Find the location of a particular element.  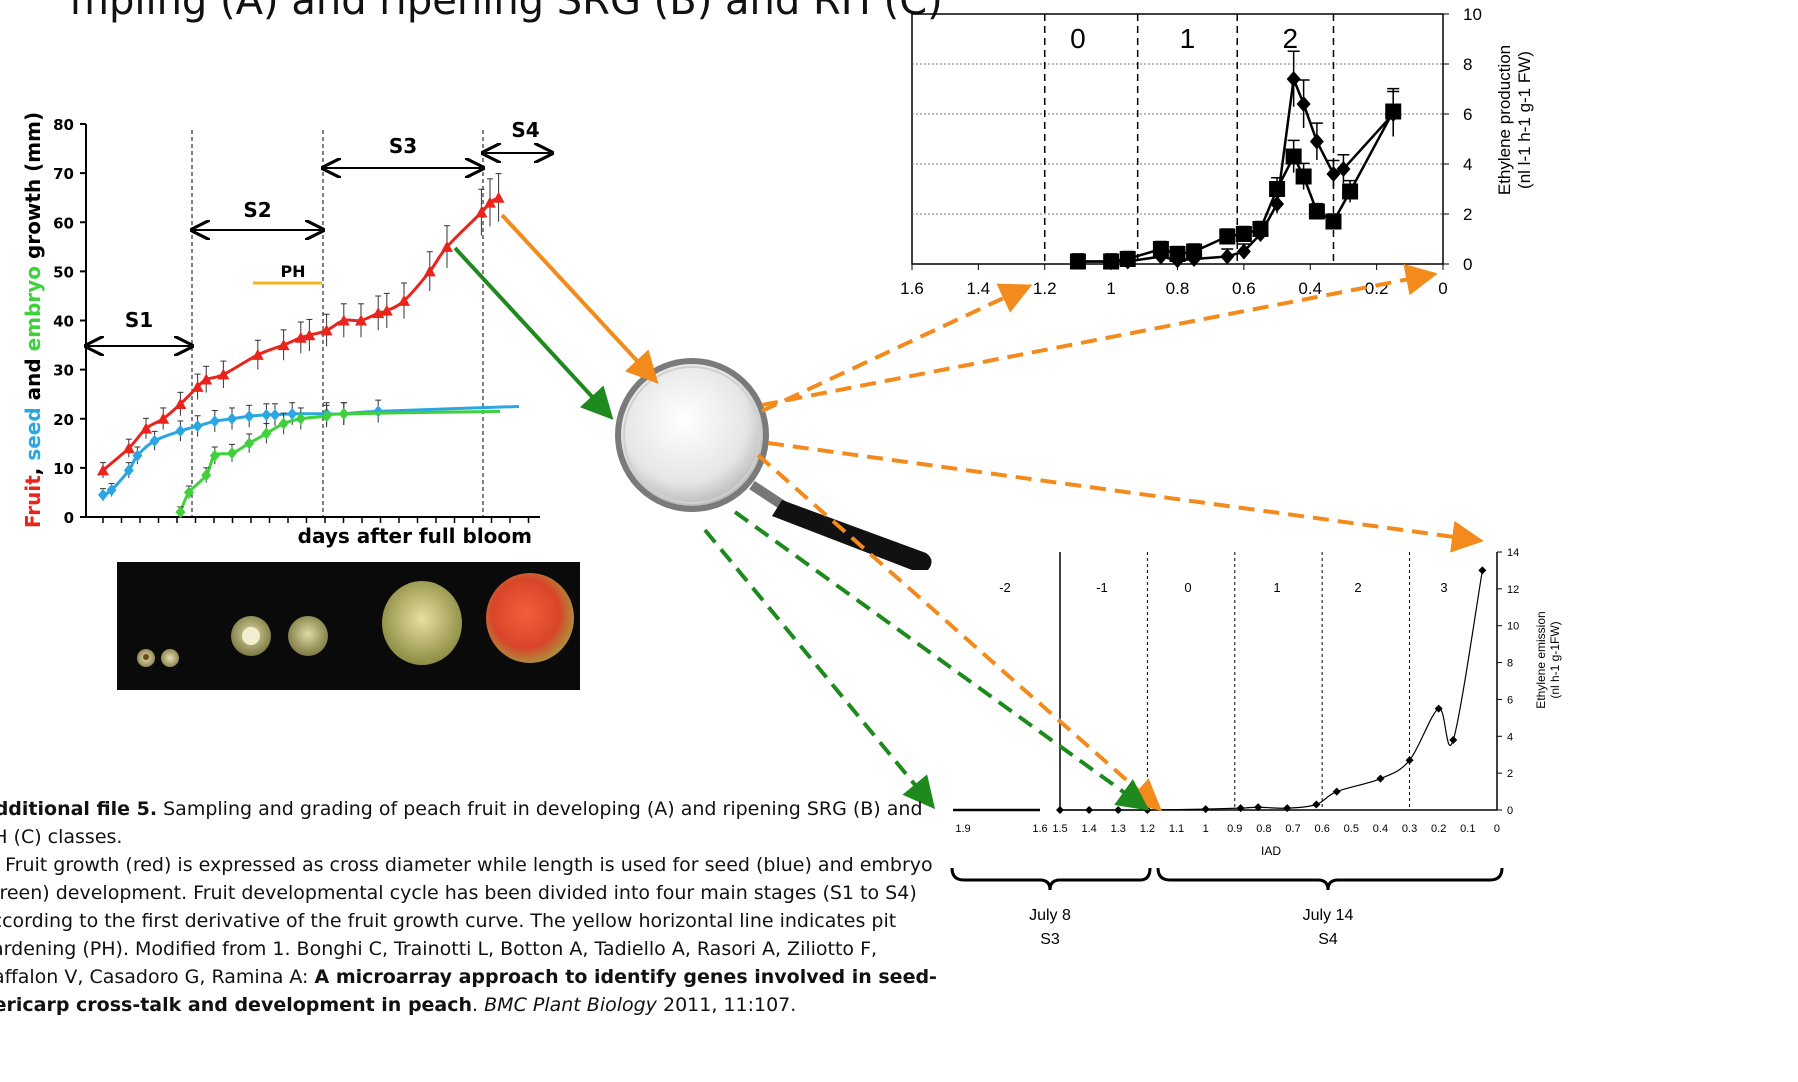

magnifier-icon is located at coordinates (773, 464).